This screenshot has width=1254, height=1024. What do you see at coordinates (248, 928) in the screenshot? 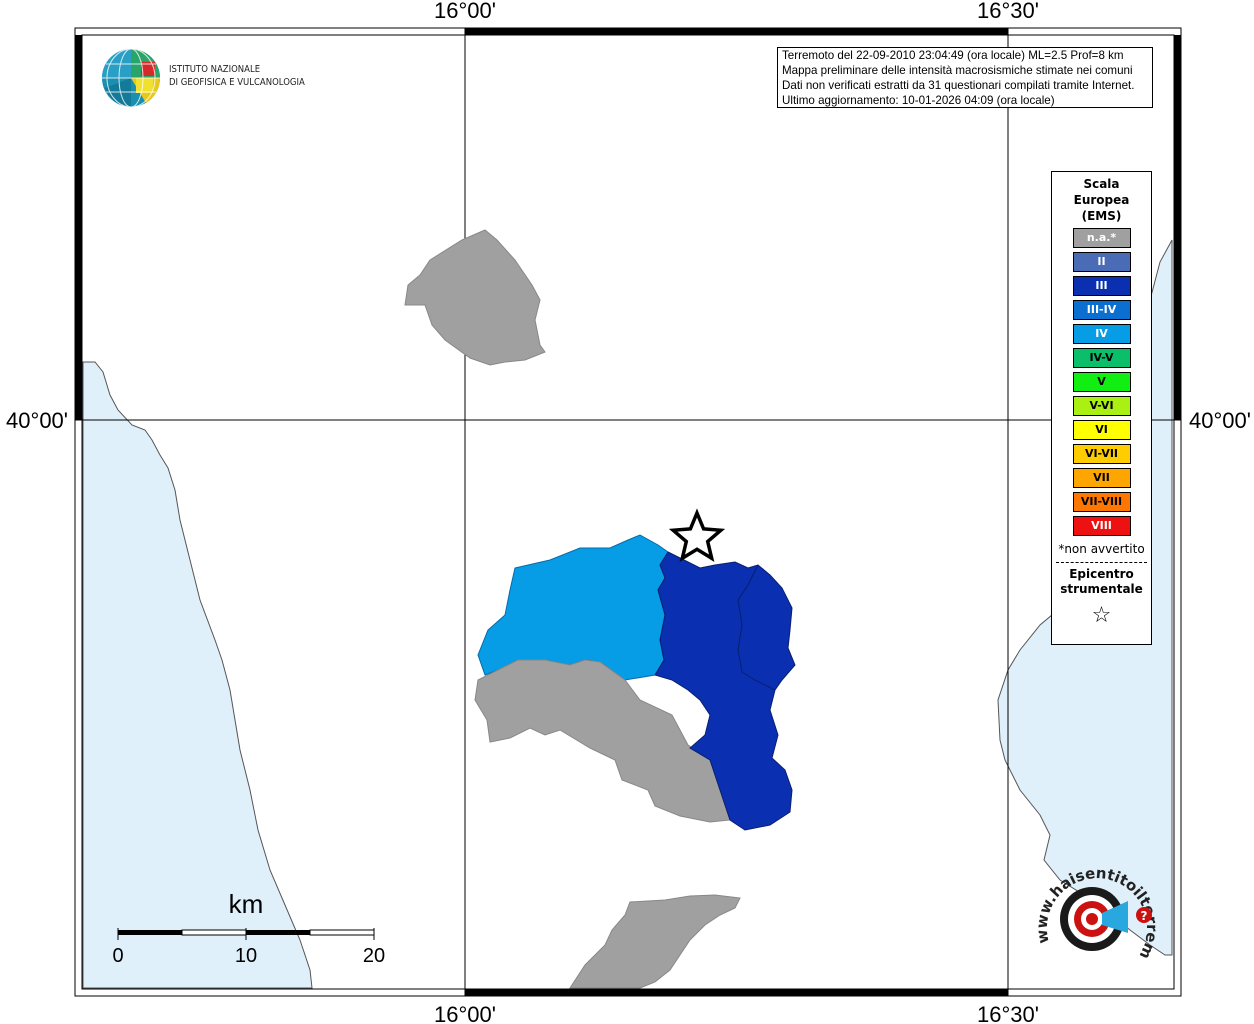
I see `scale-bar: km 0 10 20` at bounding box center [248, 928].